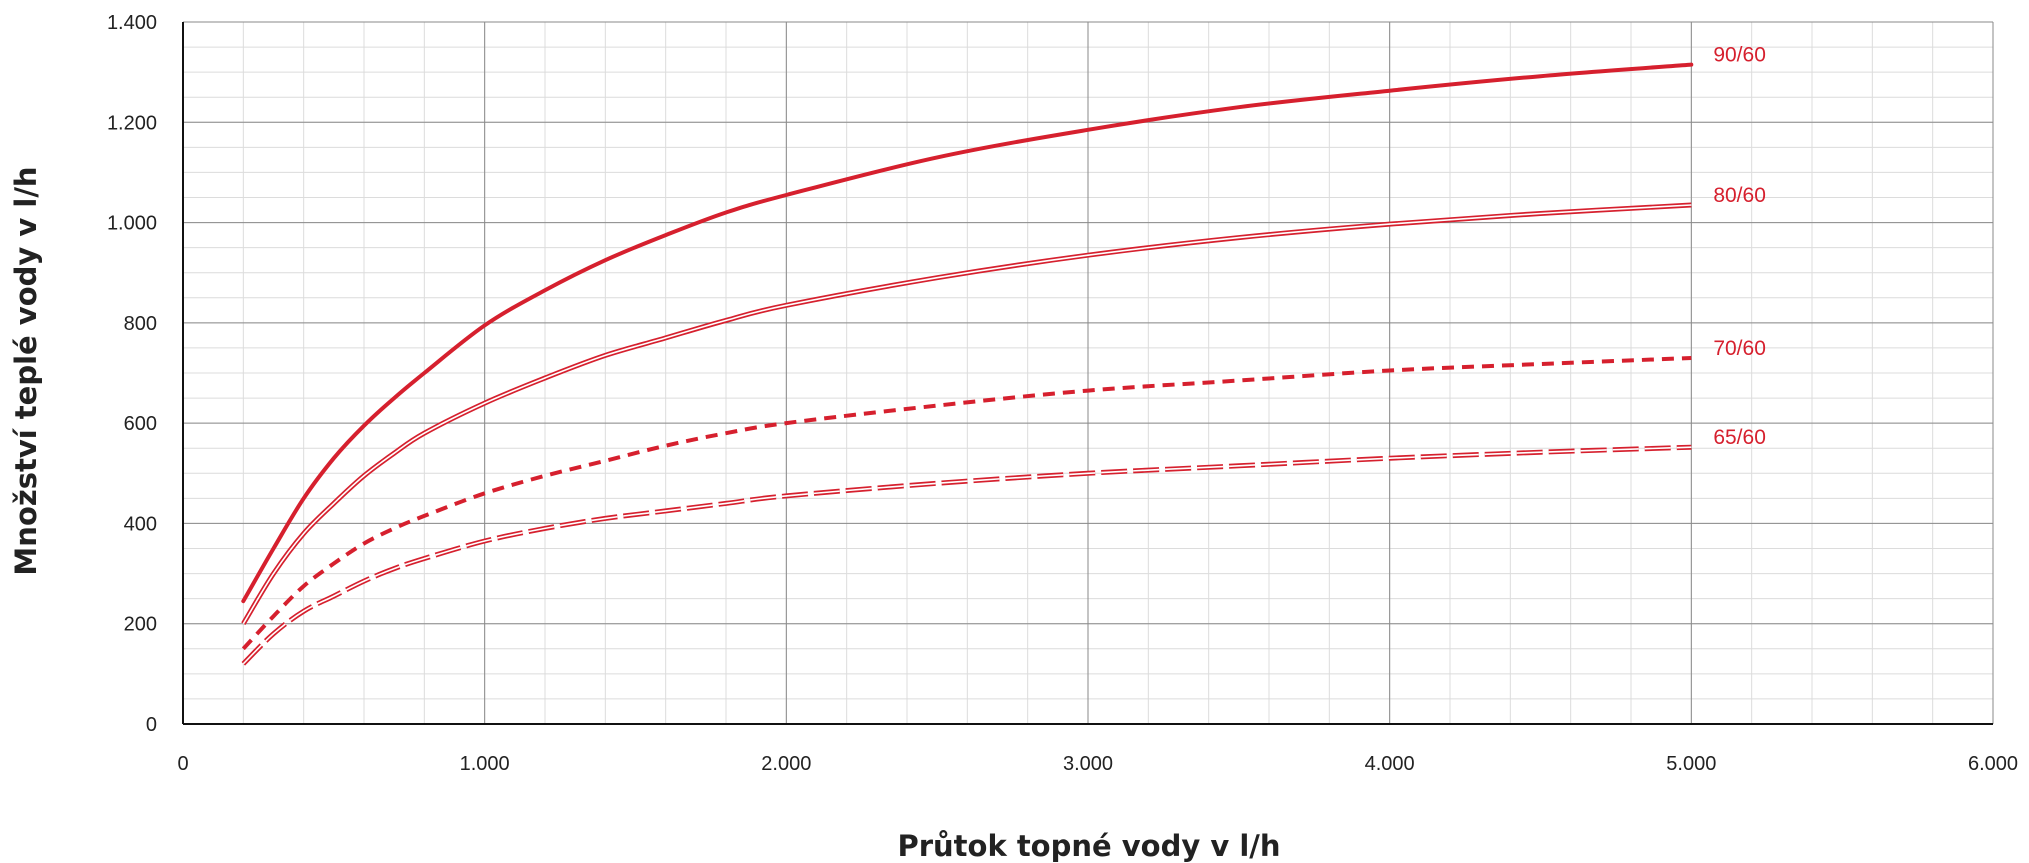  I want to click on y-tick-label: 800, so click(140, 324).